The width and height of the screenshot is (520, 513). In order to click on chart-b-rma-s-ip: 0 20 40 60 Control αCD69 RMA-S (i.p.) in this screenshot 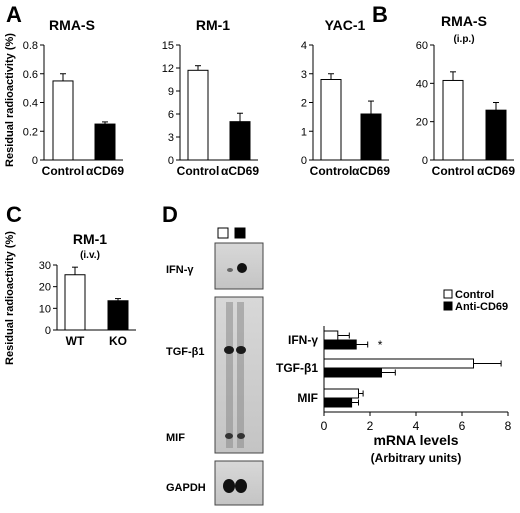, I will do `click(466, 95)`.